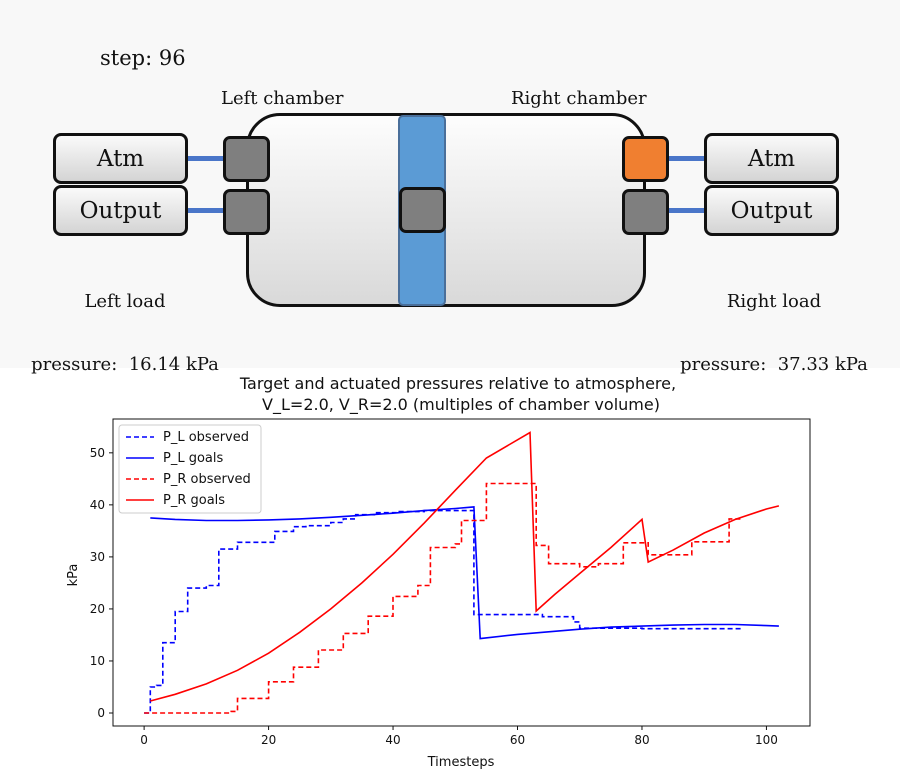 The image size is (900, 770). What do you see at coordinates (459, 736) in the screenshot?
I see `x-axis: 0 20 40 60 80 100` at bounding box center [459, 736].